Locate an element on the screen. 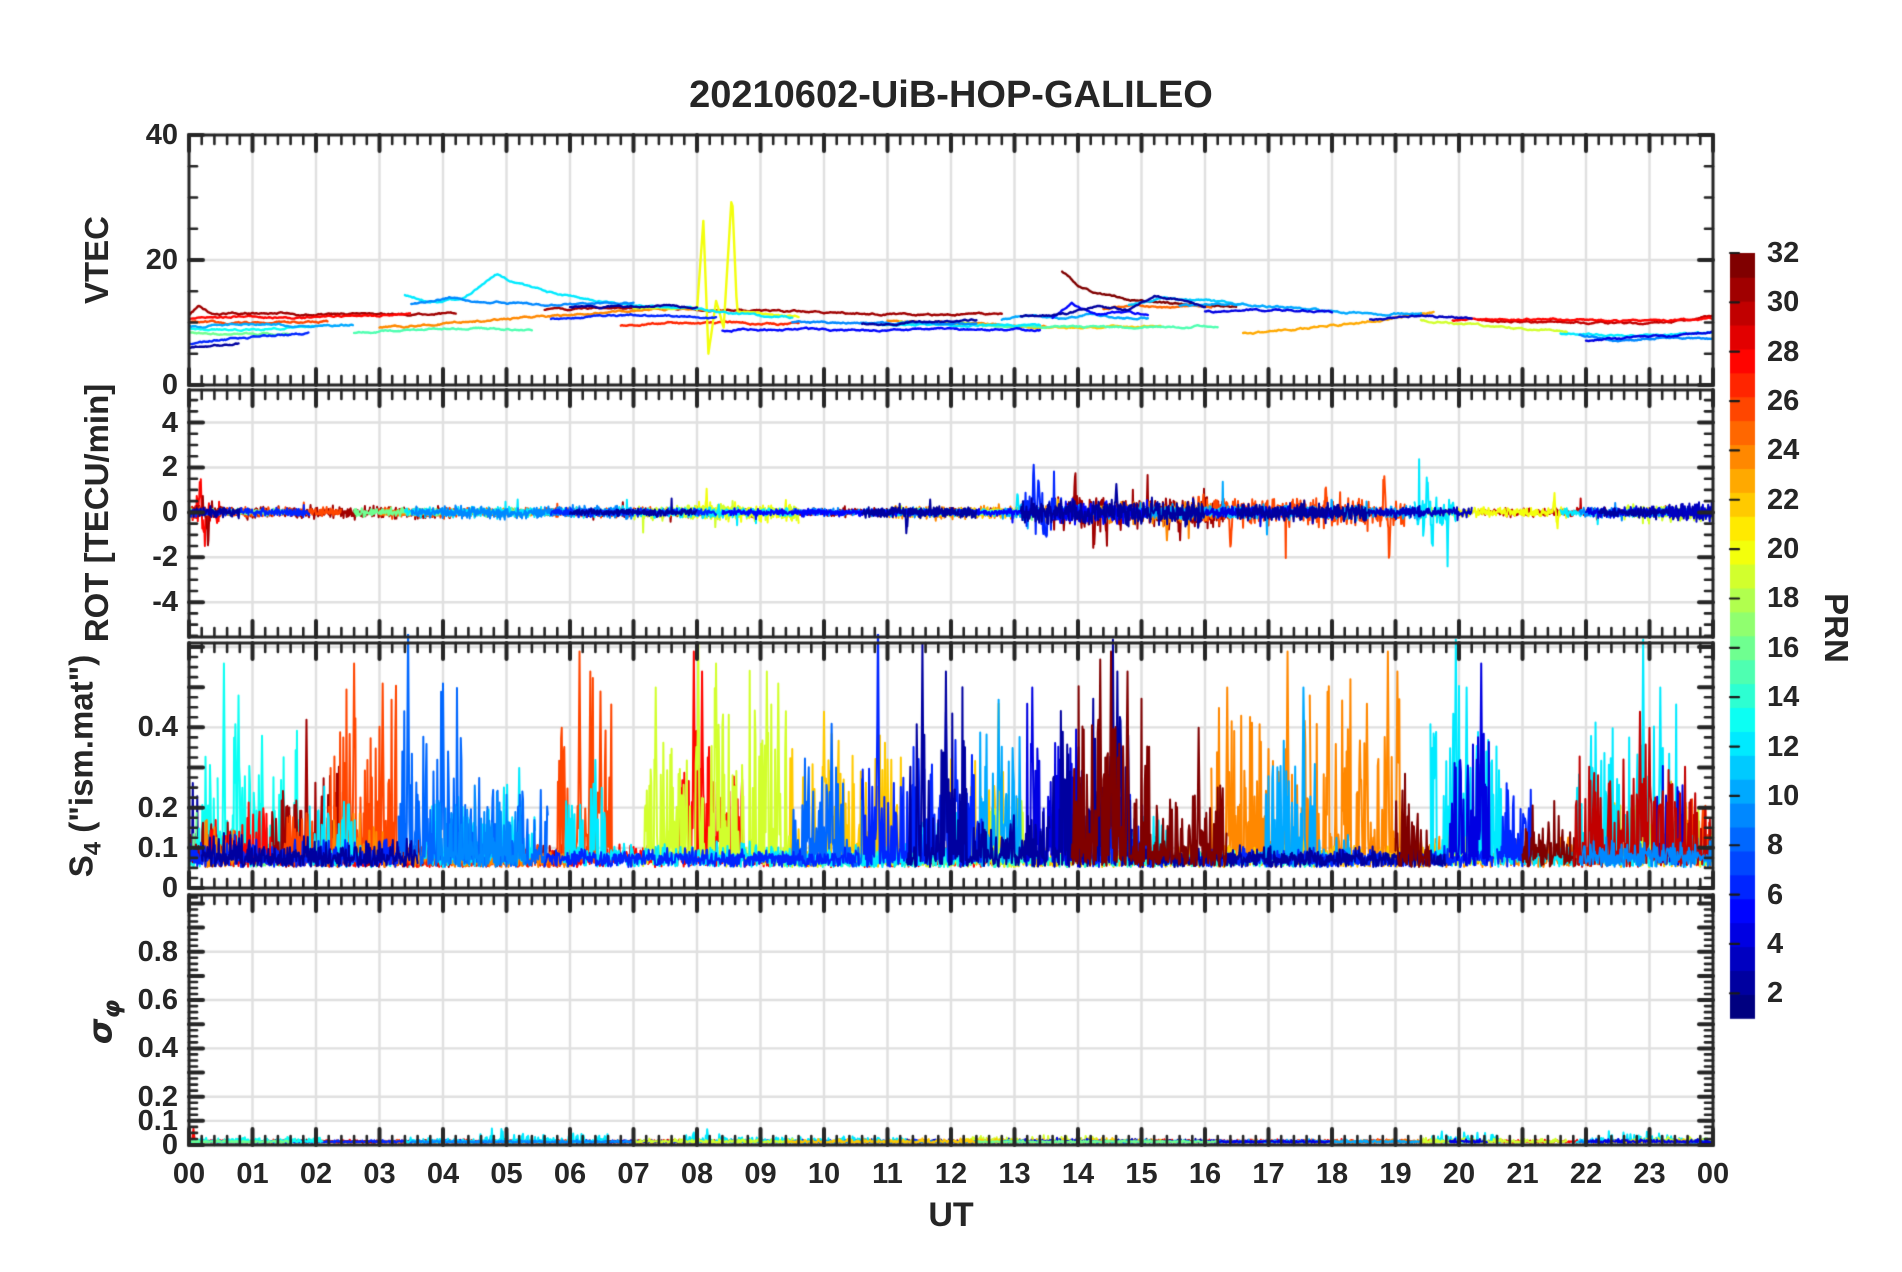  x-tick-label: 13 is located at coordinates (1014, 1174).